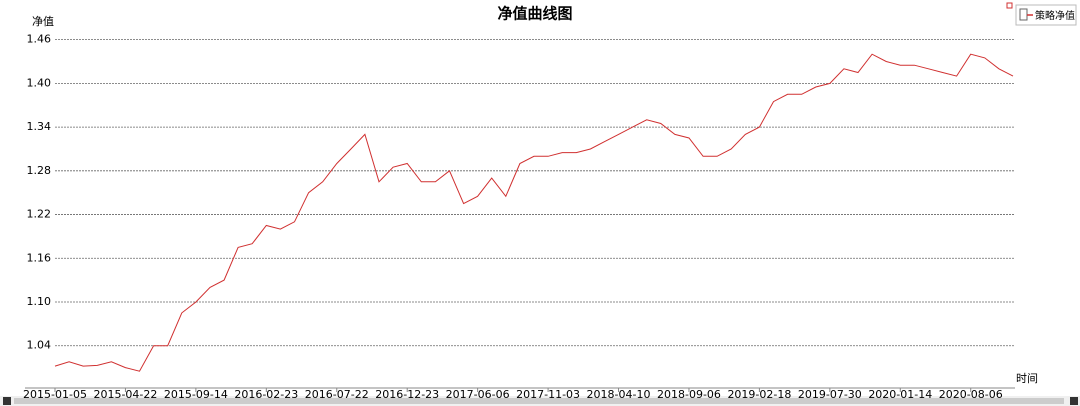 The image size is (1080, 406). I want to click on y-axis-label: 净值, so click(43, 21).